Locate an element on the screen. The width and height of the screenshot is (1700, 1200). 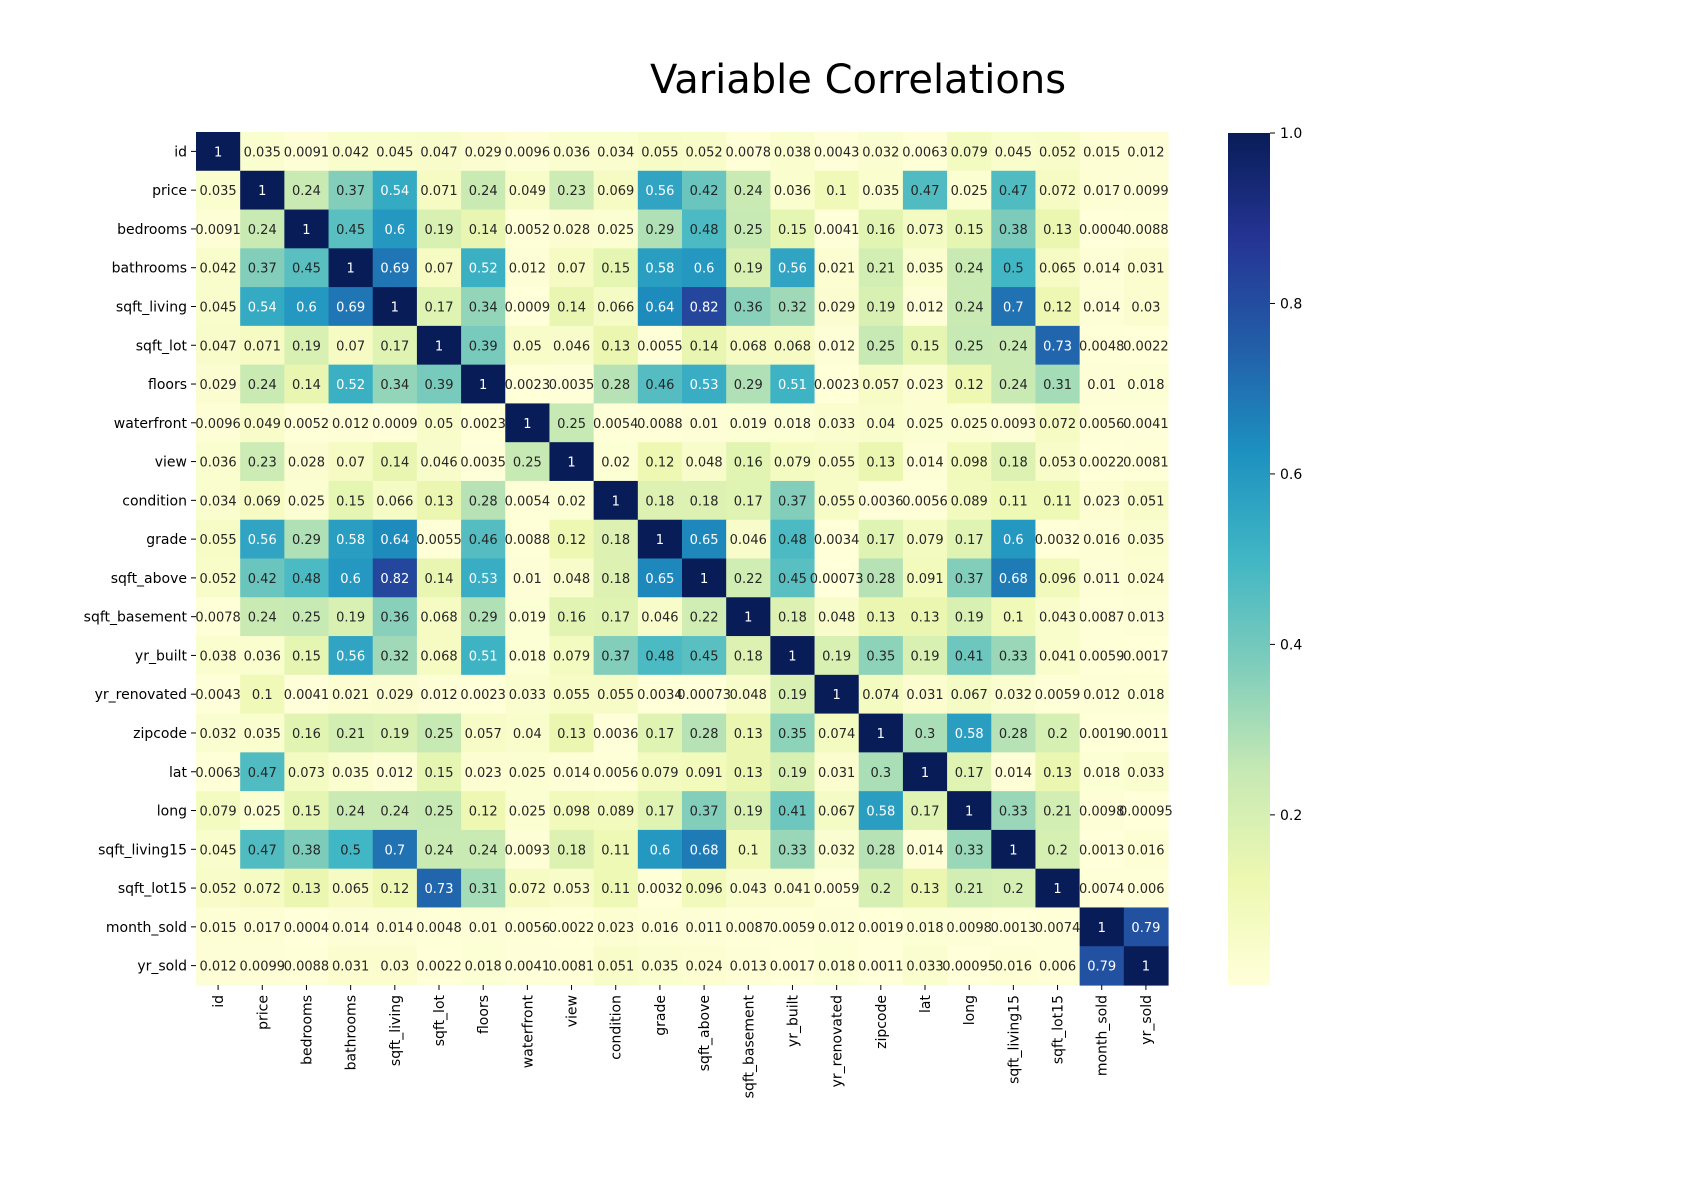
heatmap-cell-label: 0.28 is located at coordinates (880, 850).